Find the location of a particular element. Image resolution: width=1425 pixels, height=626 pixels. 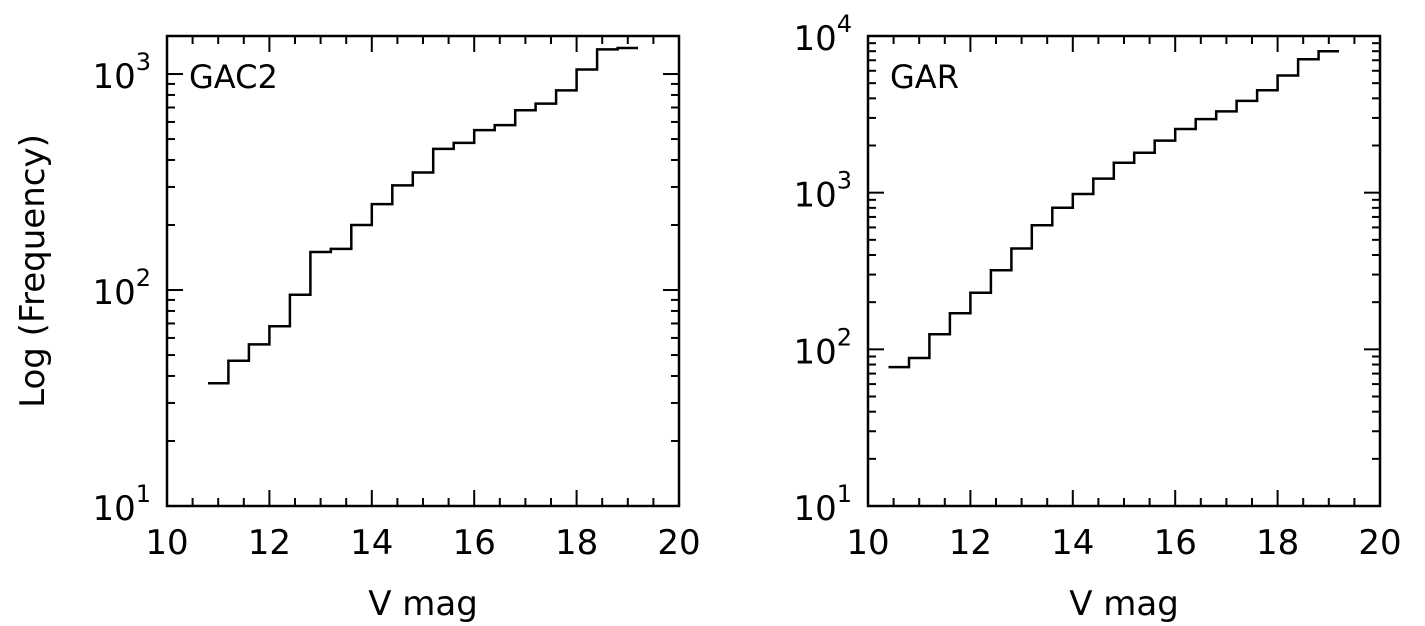

gac2-y-axis-title: Log (Frequency) is located at coordinates (33, 271).